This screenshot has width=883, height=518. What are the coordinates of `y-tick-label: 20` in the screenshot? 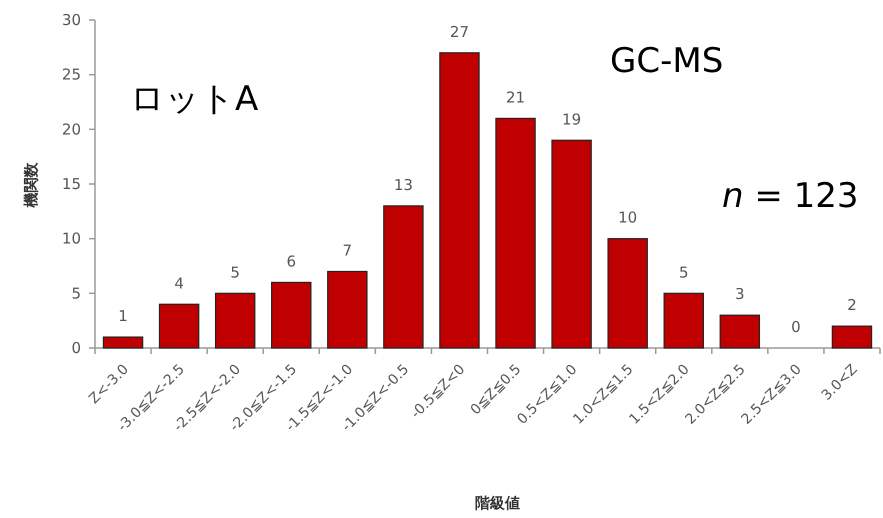 It's located at (71, 129).